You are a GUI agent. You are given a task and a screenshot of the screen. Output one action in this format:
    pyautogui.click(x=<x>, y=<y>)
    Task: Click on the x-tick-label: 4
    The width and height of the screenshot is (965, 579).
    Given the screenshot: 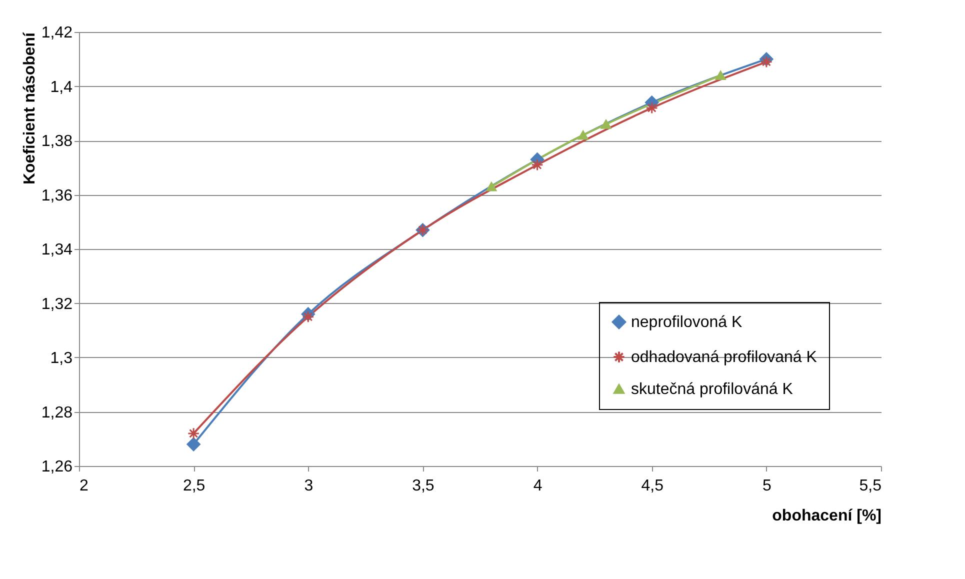 What is the action you would take?
    pyautogui.click(x=537, y=486)
    